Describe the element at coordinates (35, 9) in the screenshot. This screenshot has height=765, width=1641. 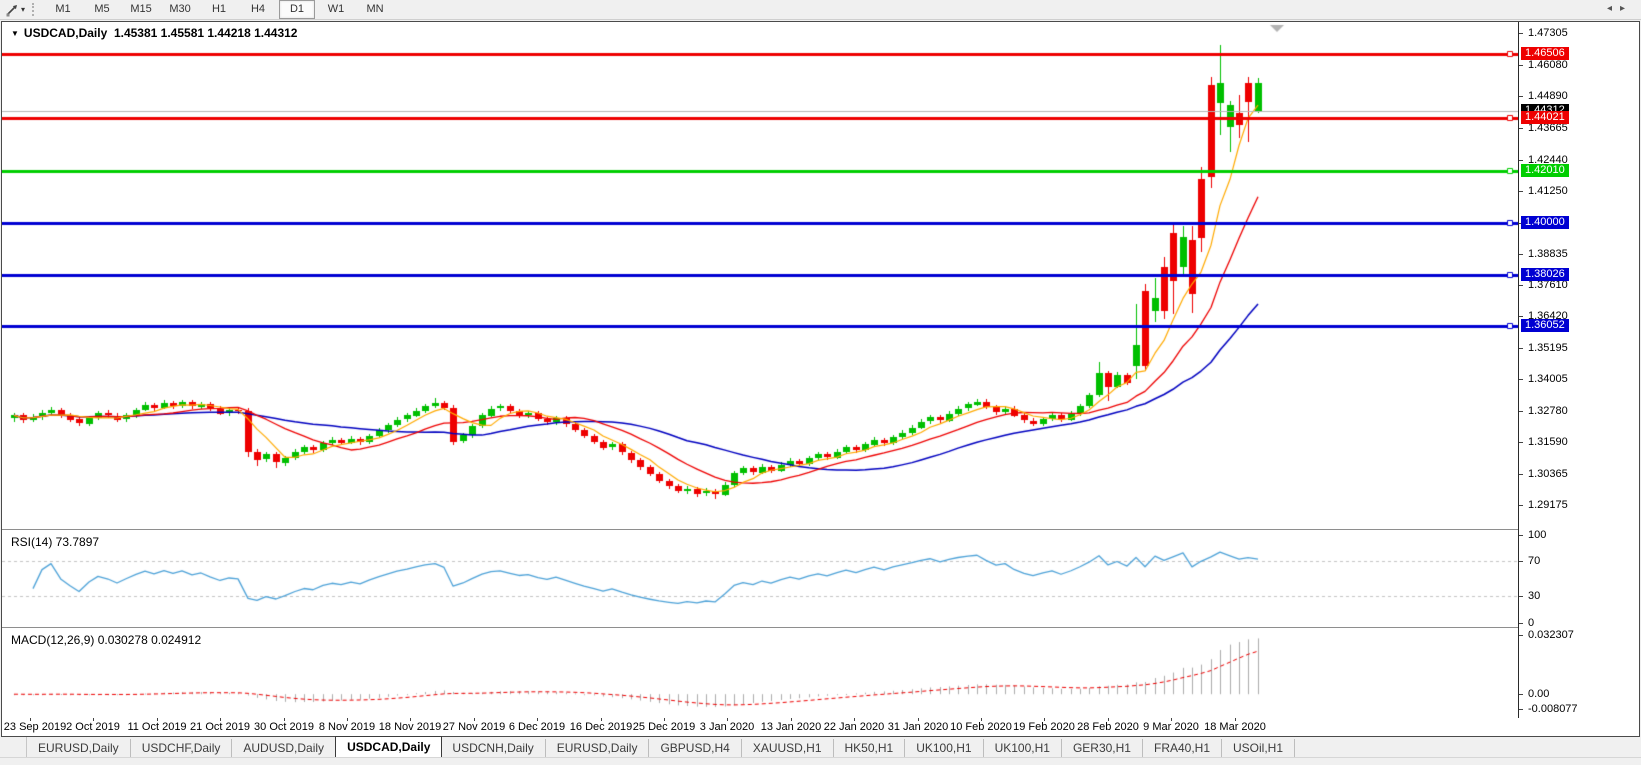
I see `toolbar-grip-handle` at that location.